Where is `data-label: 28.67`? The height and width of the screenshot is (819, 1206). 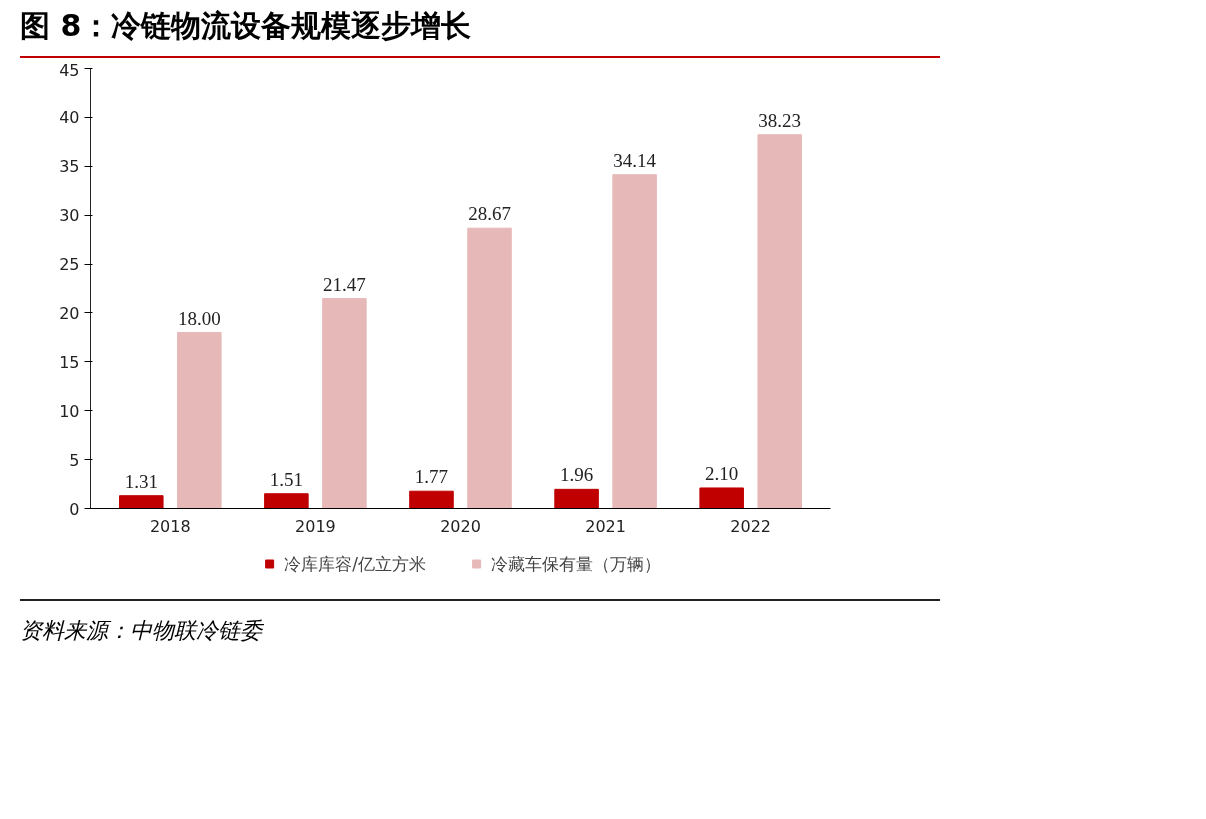
data-label: 28.67 is located at coordinates (489, 214).